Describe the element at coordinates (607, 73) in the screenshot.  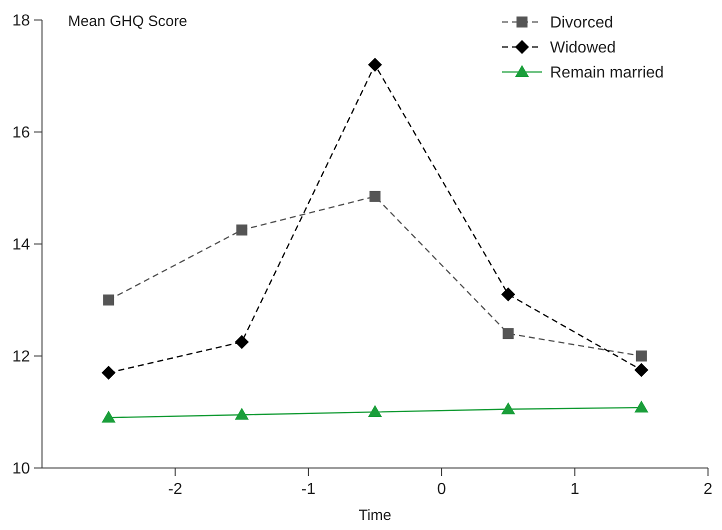
I see `legend-label: Remain married` at that location.